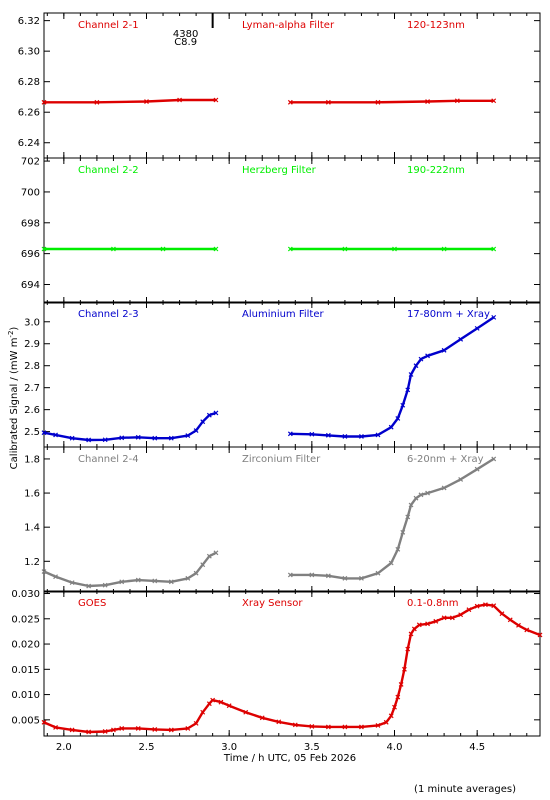  What do you see at coordinates (30, 285) in the screenshot?
I see `y-tick-label: 694` at bounding box center [30, 285].